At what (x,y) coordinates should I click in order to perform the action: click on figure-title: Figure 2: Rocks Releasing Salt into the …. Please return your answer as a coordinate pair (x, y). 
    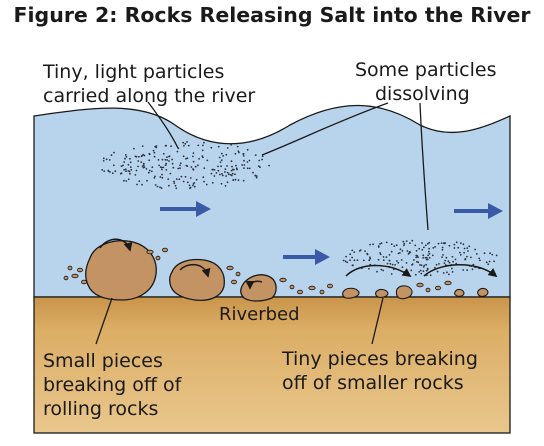
    Looking at the image, I should click on (272, 15).